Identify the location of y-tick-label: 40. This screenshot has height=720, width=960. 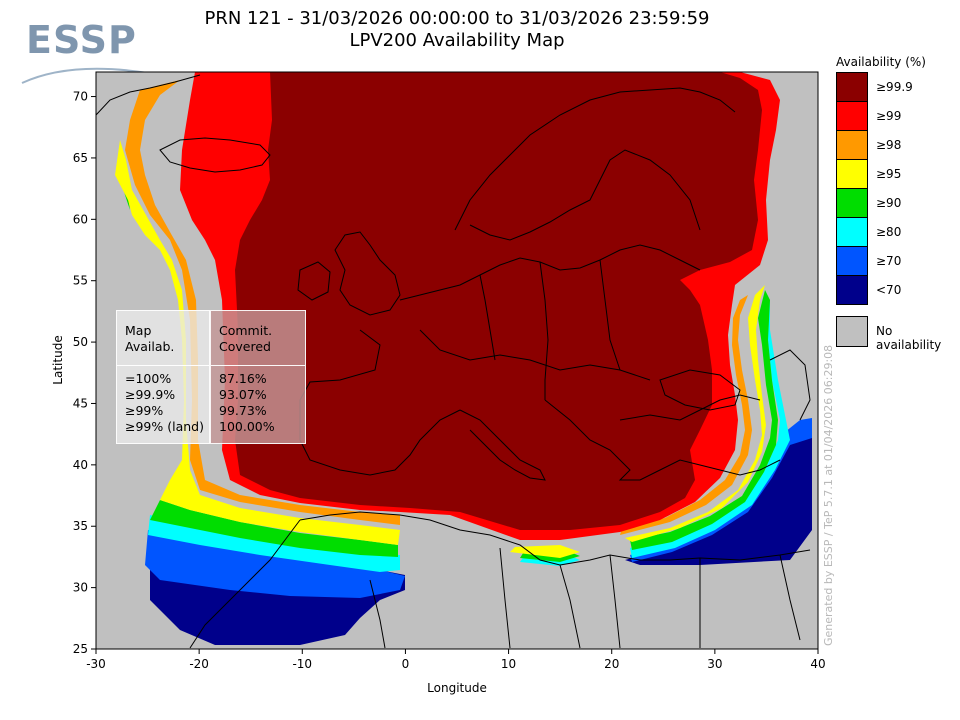
(80, 465).